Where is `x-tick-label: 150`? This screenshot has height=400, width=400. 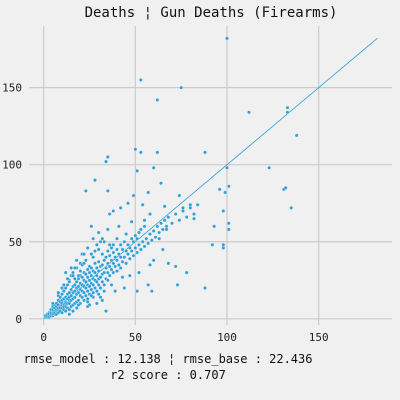 x-tick-label: 150 is located at coordinates (319, 337).